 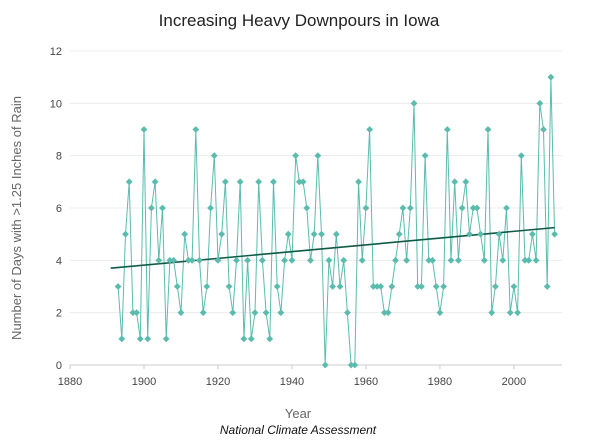 What do you see at coordinates (299, 20) in the screenshot?
I see `chart-title: Increasing Heavy Downpours in Iowa` at bounding box center [299, 20].